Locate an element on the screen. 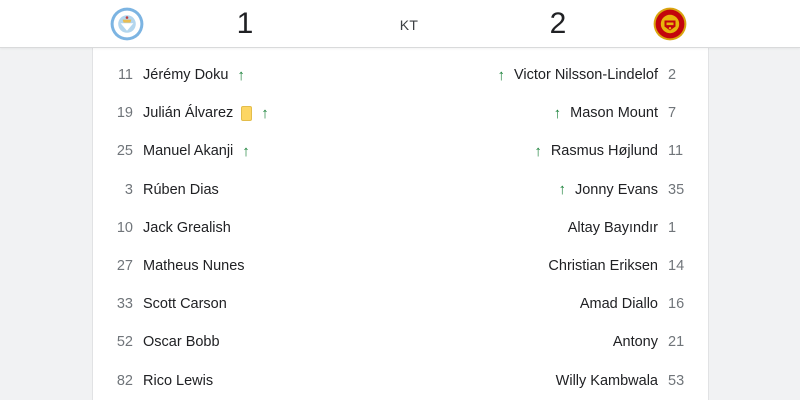 This screenshot has height=400, width=800. player-name: Rúben Dias is located at coordinates (181, 189).